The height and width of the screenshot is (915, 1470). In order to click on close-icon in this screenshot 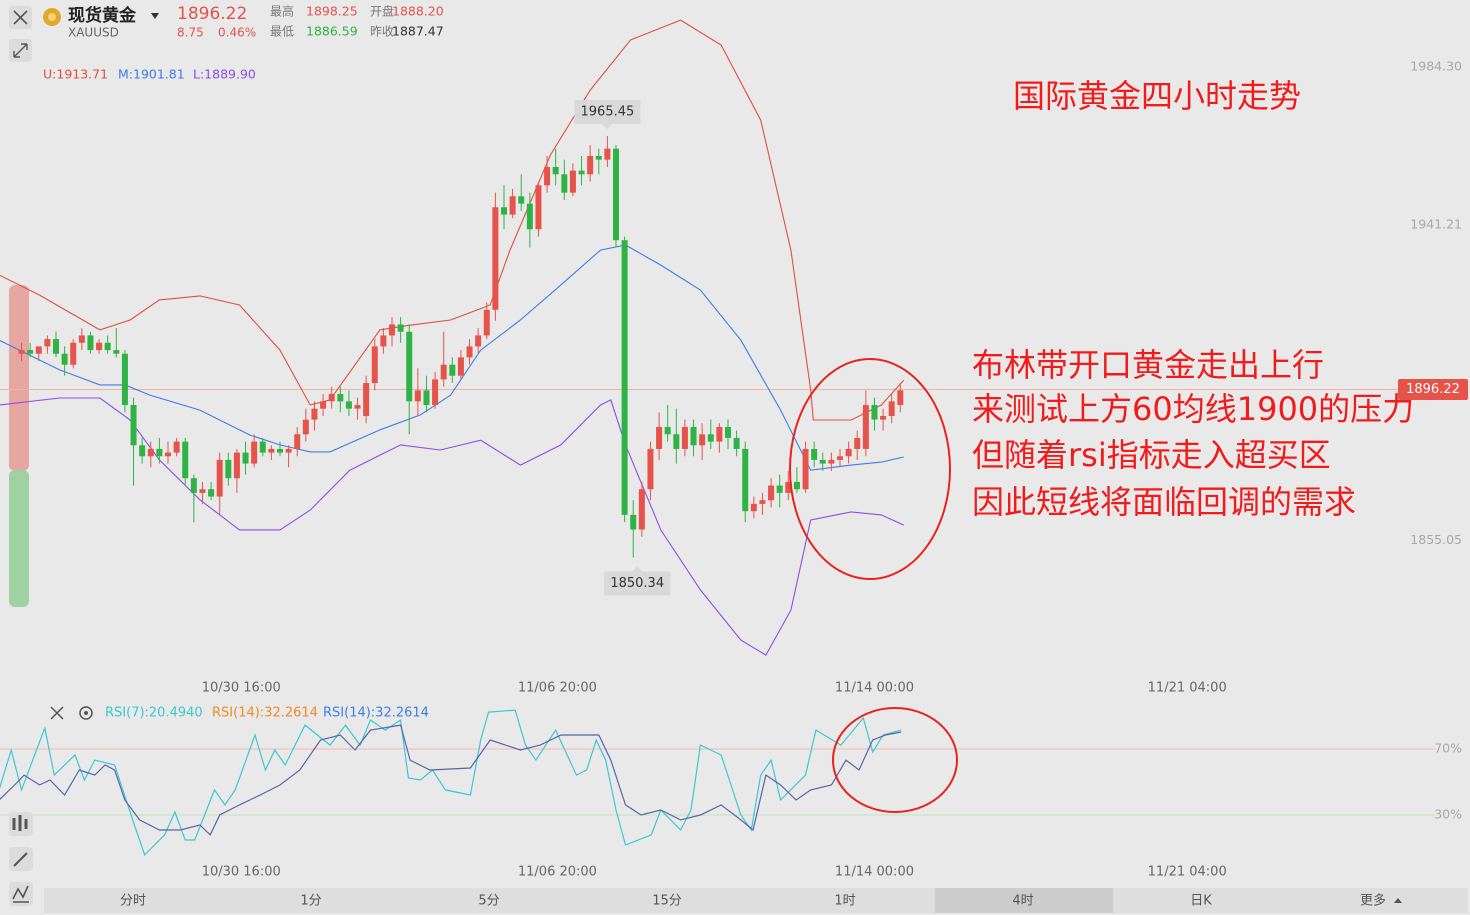, I will do `click(20, 17)`.